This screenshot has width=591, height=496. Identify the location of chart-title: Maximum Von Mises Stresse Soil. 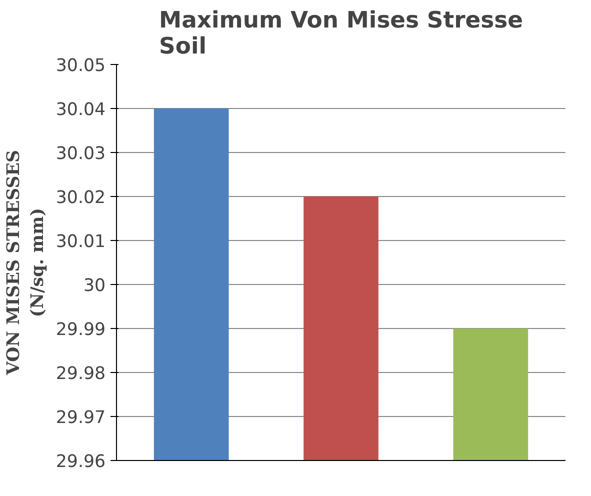
(341, 34).